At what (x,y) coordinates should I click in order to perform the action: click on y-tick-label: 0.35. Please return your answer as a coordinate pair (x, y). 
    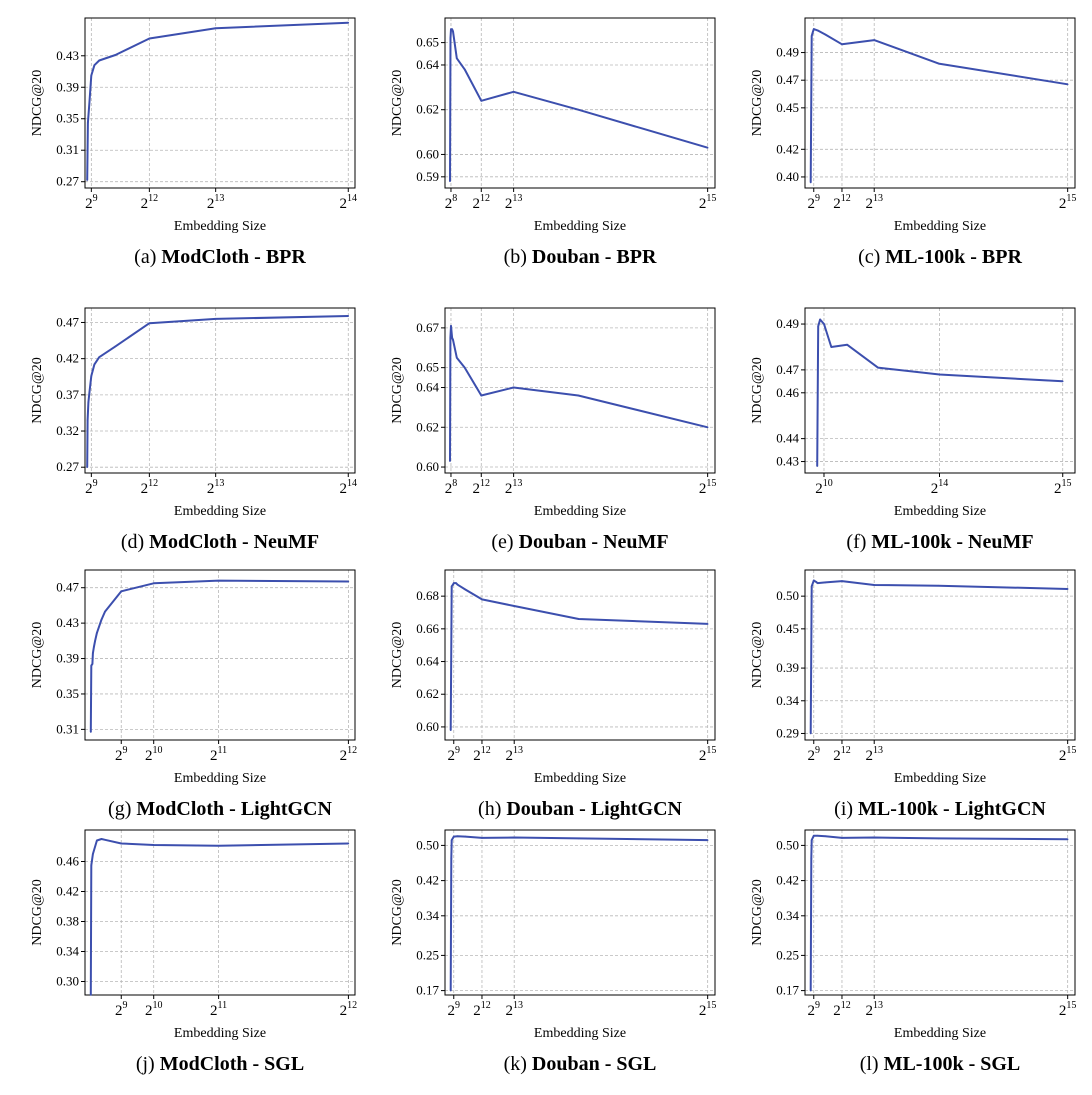
    Looking at the image, I should click on (67, 693).